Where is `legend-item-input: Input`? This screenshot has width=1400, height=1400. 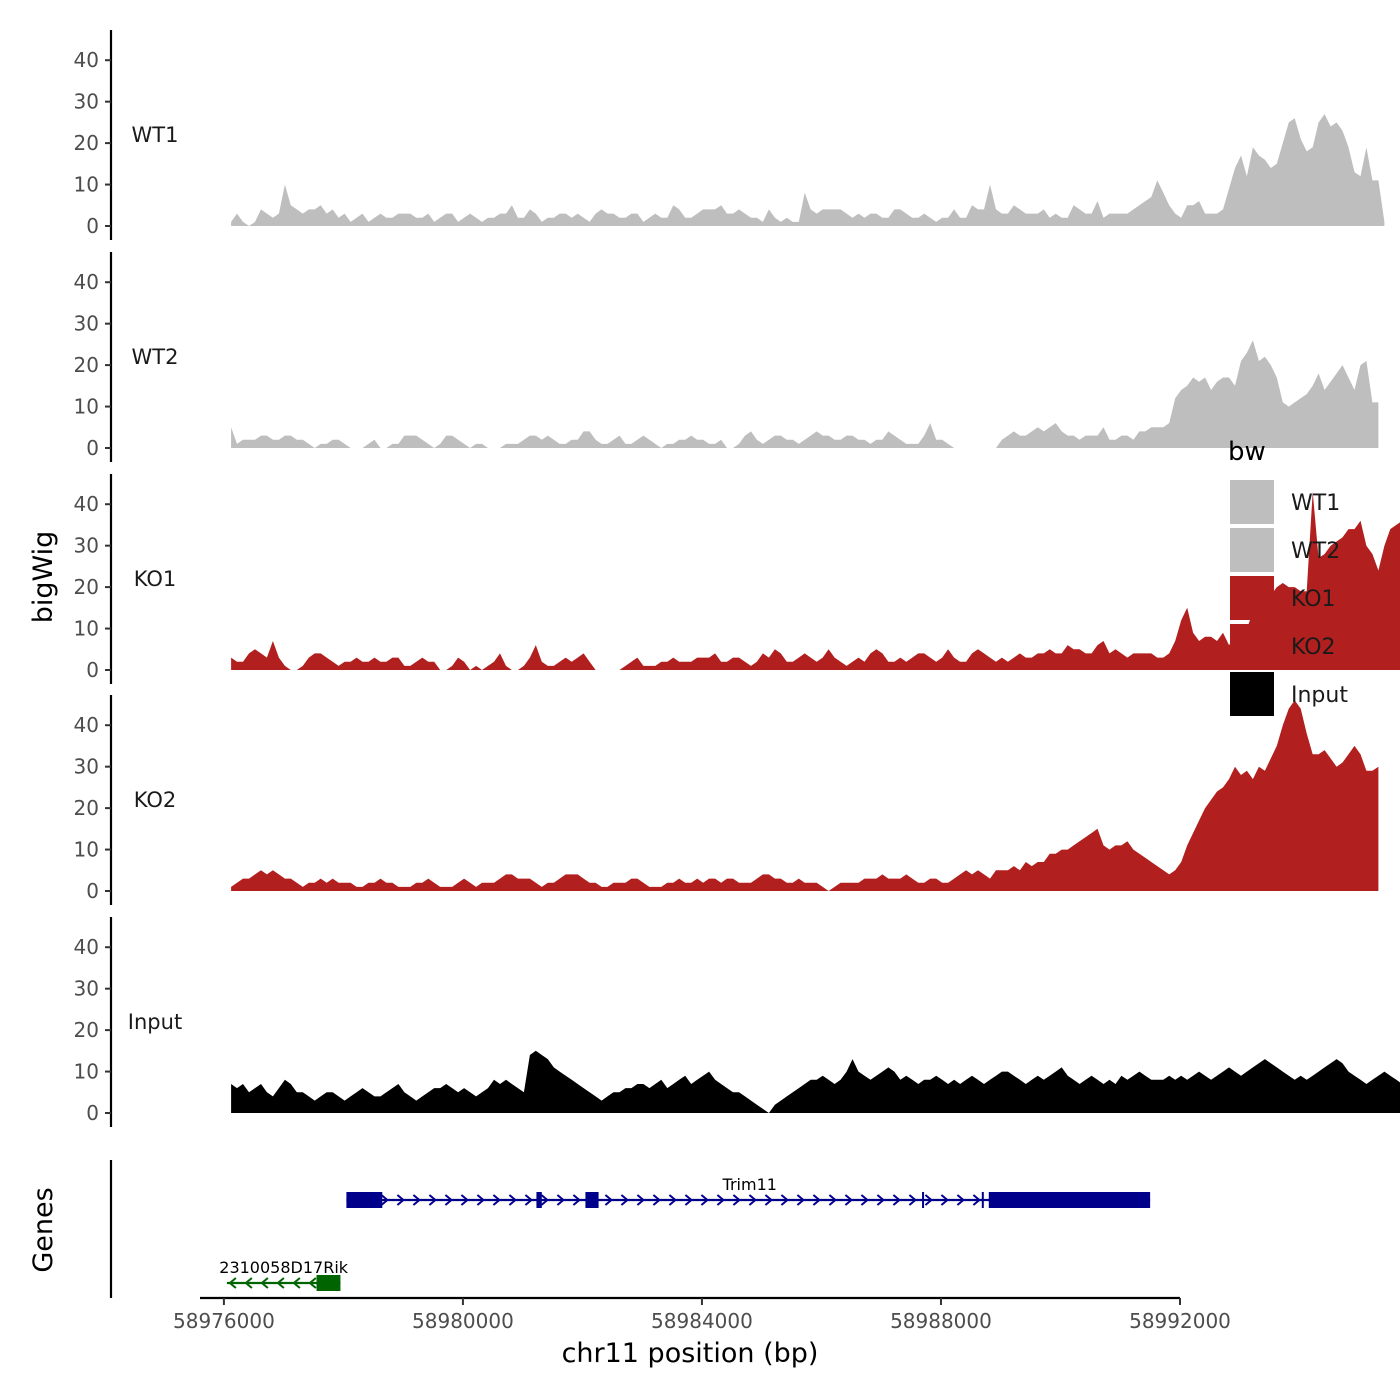 legend-item-input: Input is located at coordinates (1289, 694).